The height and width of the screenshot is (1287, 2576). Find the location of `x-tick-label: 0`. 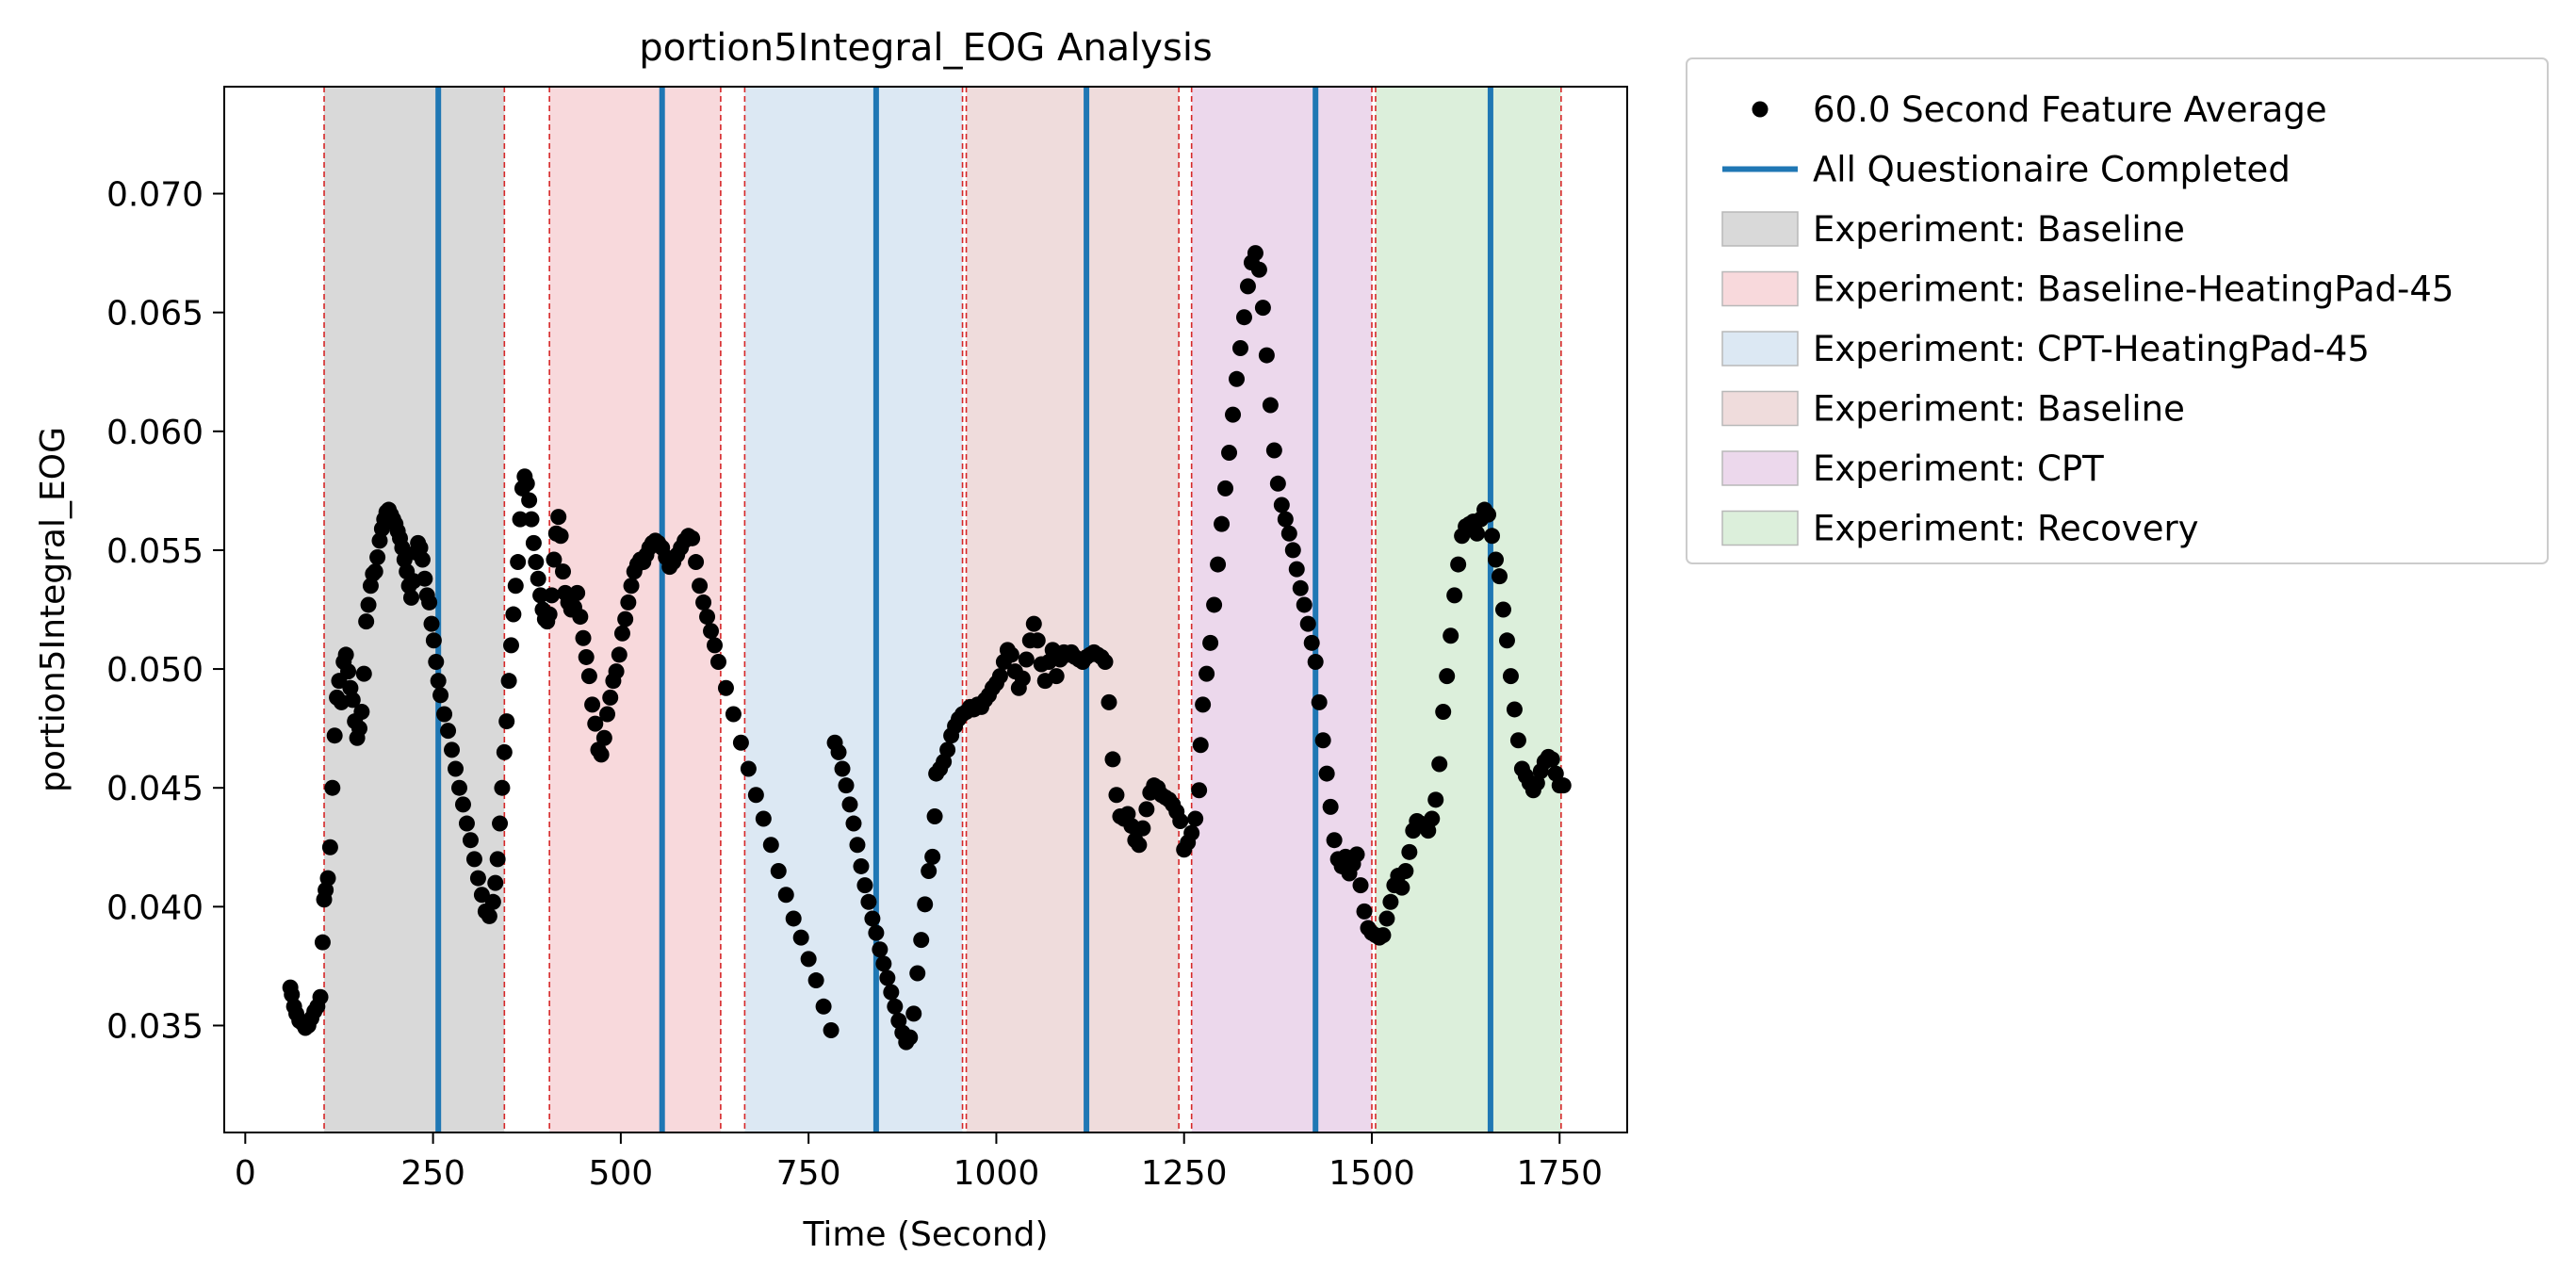

x-tick-label: 0 is located at coordinates (245, 1173).